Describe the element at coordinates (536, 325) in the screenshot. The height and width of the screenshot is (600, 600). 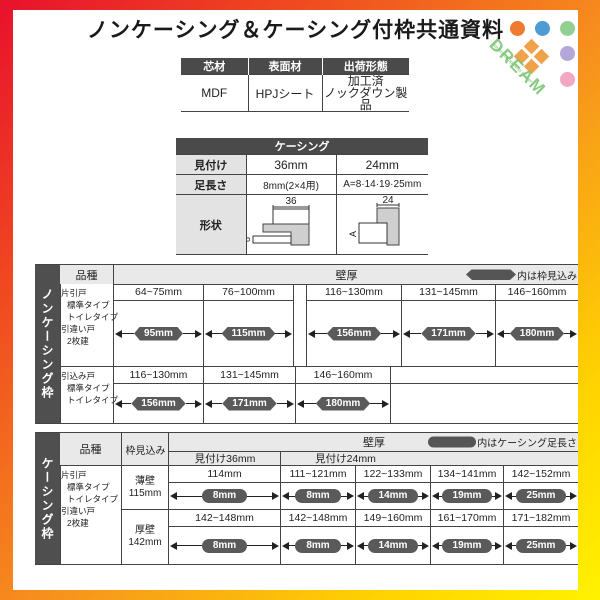
I see `wall-range-cell: 146~160mm 180mm` at that location.